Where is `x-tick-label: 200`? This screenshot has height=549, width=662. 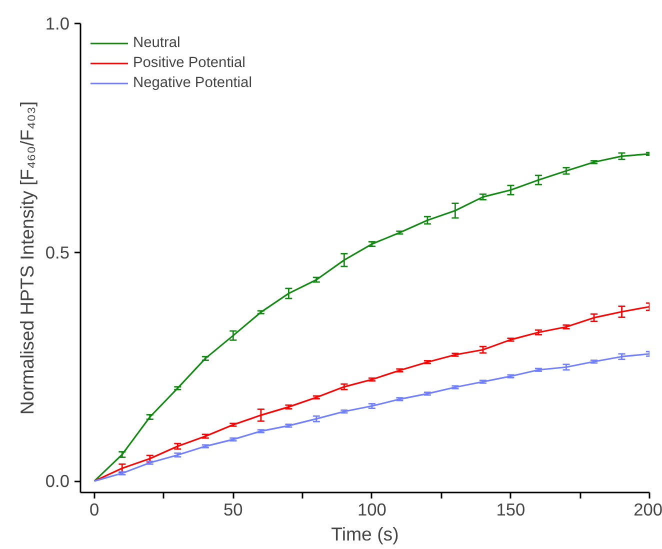 x-tick-label: 200 is located at coordinates (648, 510).